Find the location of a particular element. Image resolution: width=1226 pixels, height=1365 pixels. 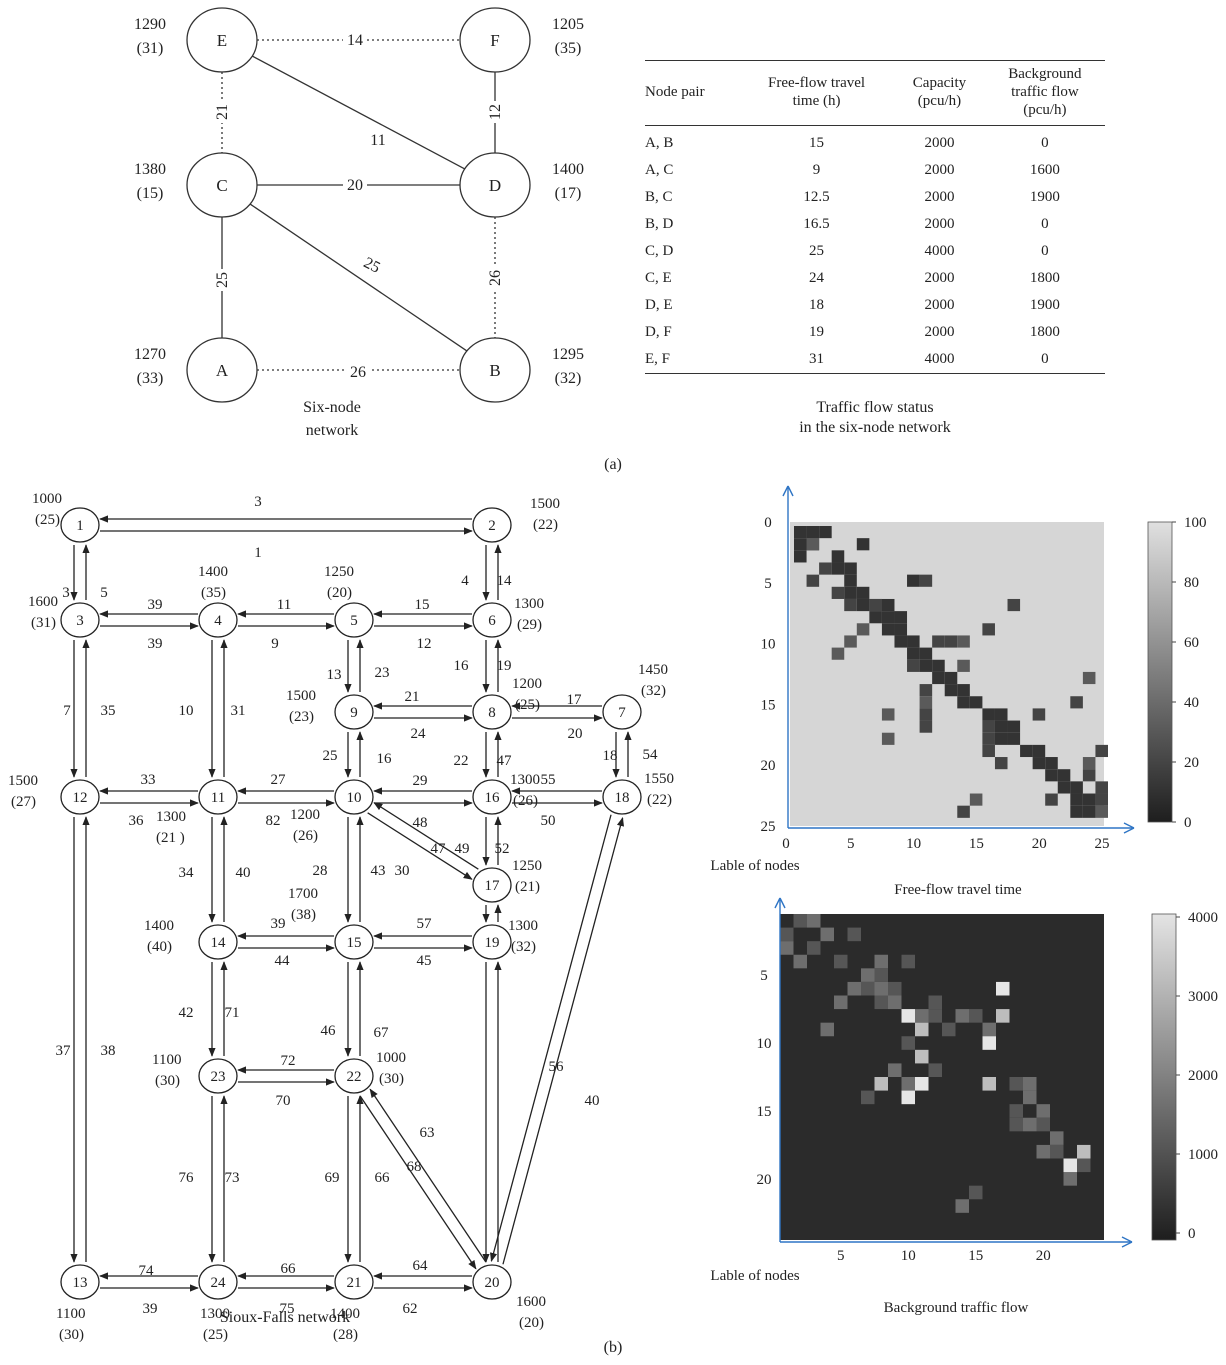

sioux-node-sub: (26) is located at coordinates (305, 836).